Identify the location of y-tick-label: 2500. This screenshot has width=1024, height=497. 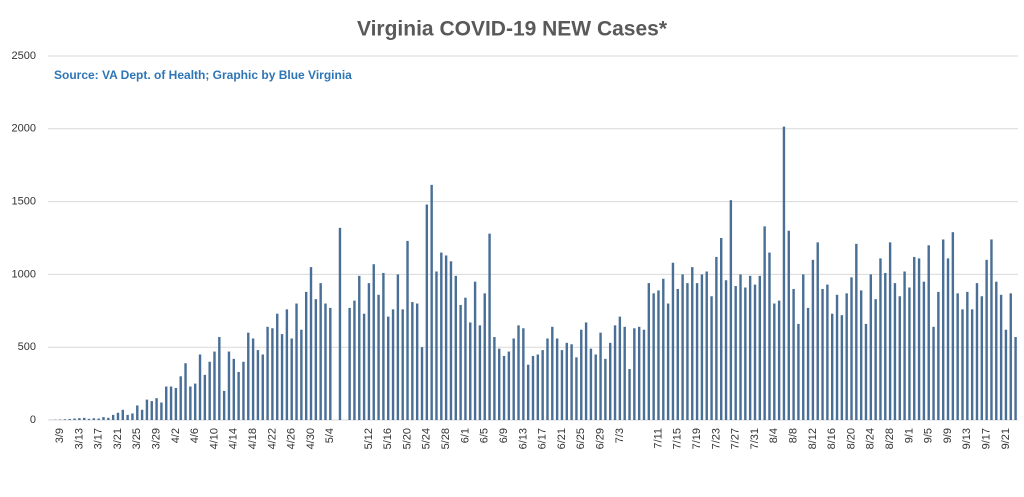
(24, 56).